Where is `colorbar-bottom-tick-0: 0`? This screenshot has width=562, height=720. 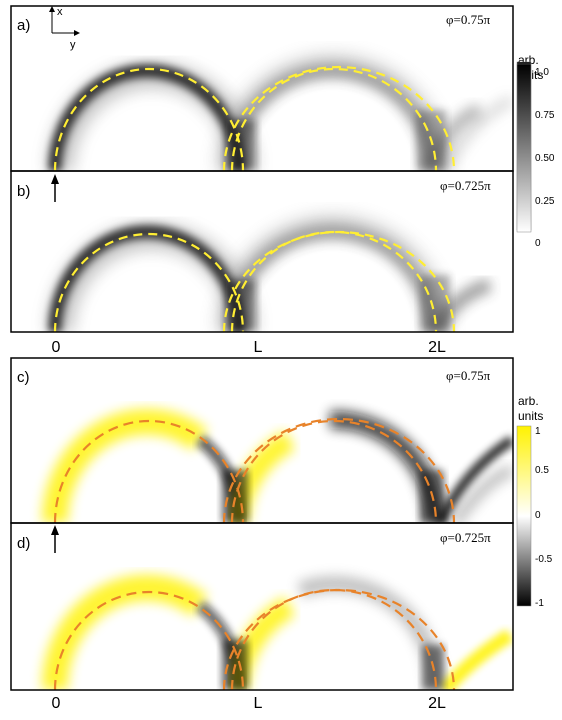 colorbar-bottom-tick-0: 0 is located at coordinates (538, 515).